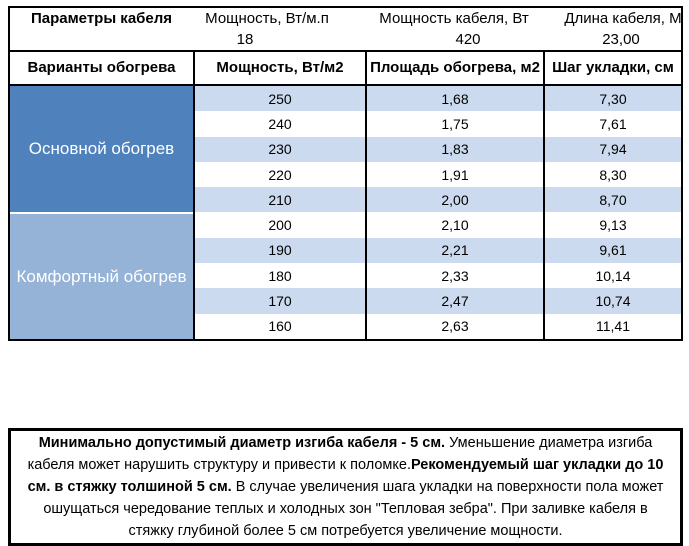 This screenshot has height=546, width=689. What do you see at coordinates (101, 29) in the screenshot?
I see `params-header-cell: Параметры кабеля` at bounding box center [101, 29].